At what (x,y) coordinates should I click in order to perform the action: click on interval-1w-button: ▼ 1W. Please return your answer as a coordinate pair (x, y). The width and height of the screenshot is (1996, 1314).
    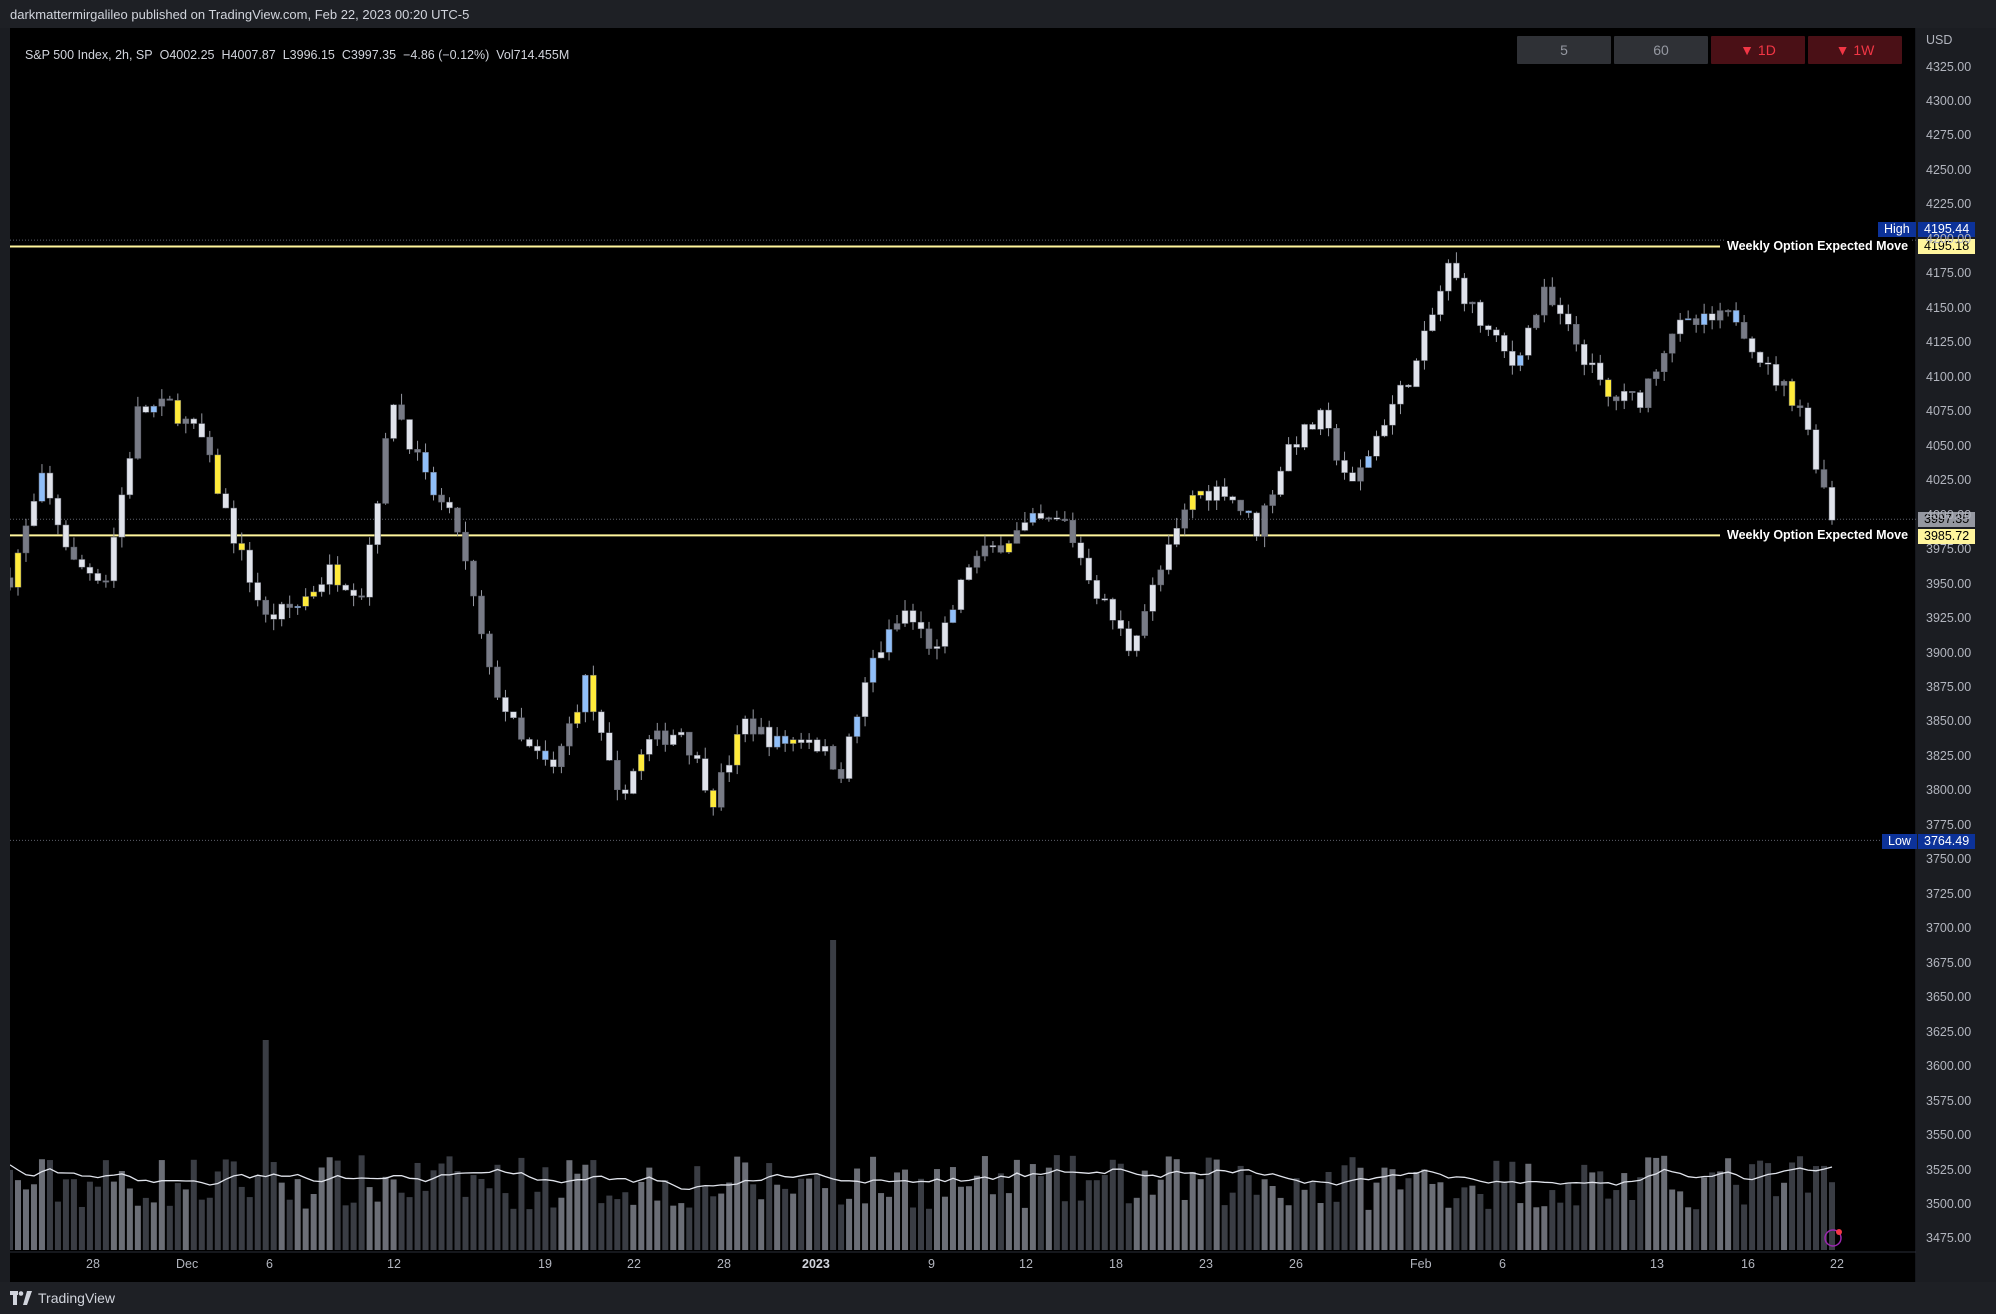
    Looking at the image, I should click on (1855, 50).